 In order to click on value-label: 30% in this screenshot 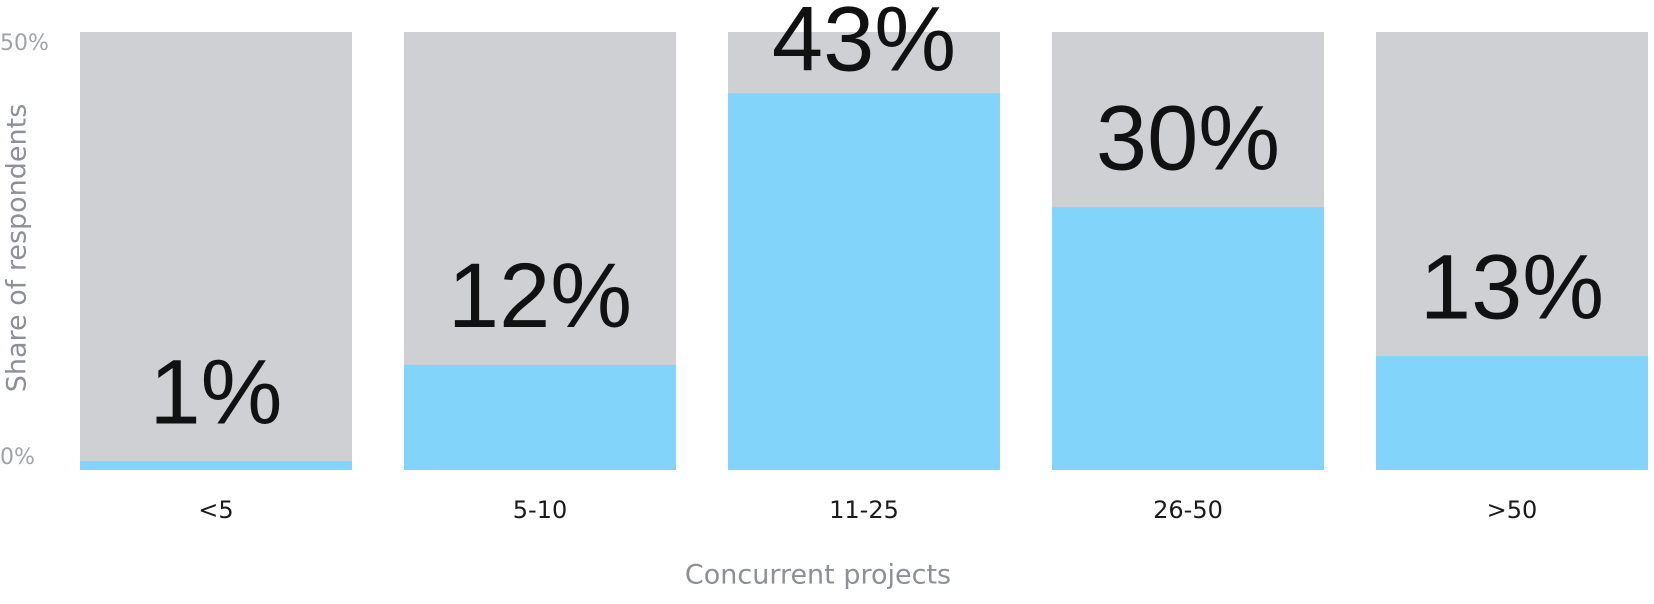, I will do `click(1188, 138)`.